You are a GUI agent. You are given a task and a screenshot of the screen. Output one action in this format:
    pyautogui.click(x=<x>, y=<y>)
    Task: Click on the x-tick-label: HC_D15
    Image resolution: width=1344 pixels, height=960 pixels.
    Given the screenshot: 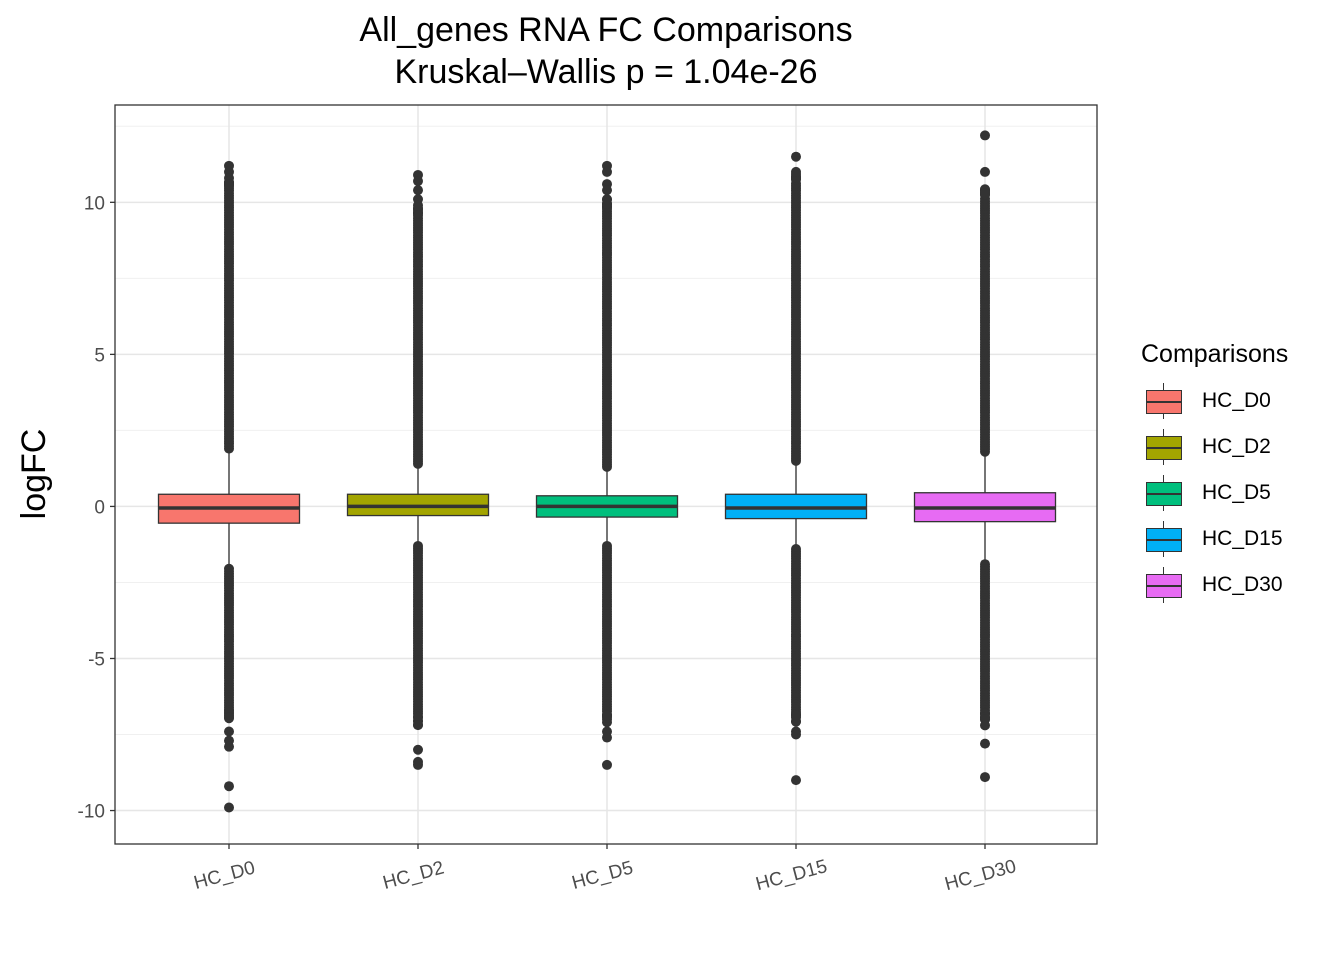 What is the action you would take?
    pyautogui.click(x=792, y=875)
    